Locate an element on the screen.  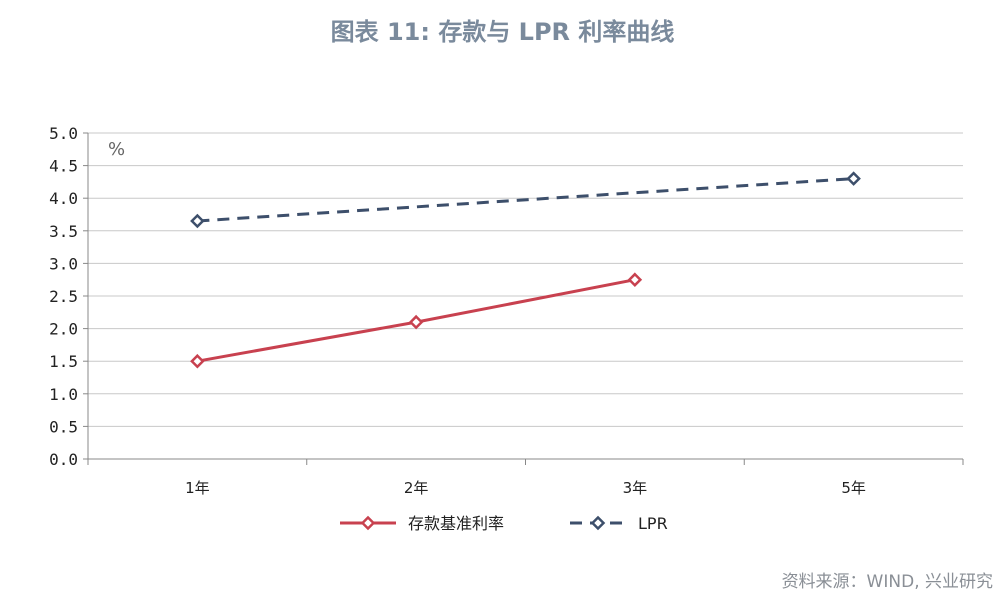
y-axis-ticks: 0.0 0.5 1.0 1.5 2.0 2.5 3.0 3.5 4.0 4.5 5.0 is located at coordinates (68, 296).